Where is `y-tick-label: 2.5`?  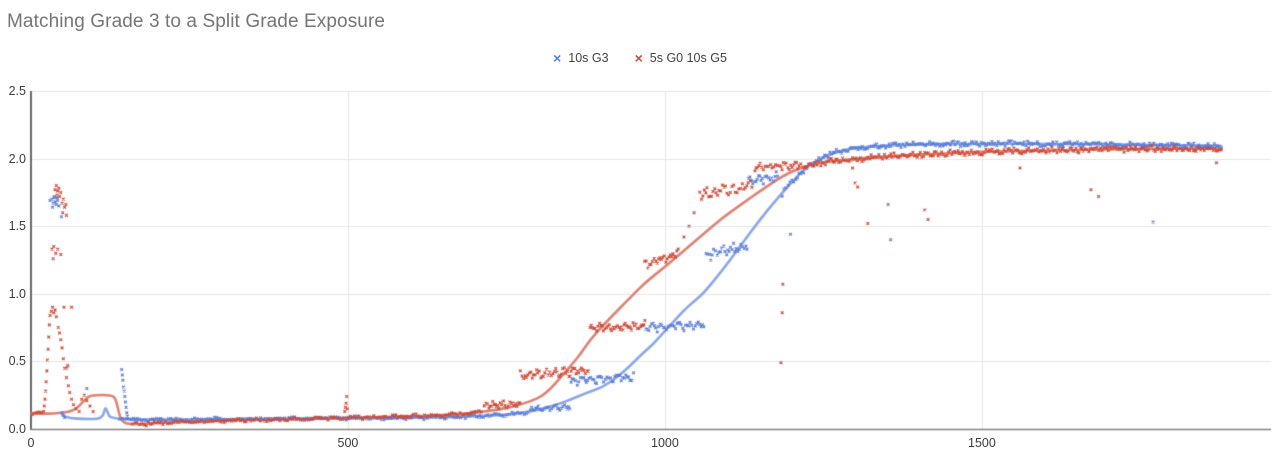
y-tick-label: 2.5 is located at coordinates (17, 91).